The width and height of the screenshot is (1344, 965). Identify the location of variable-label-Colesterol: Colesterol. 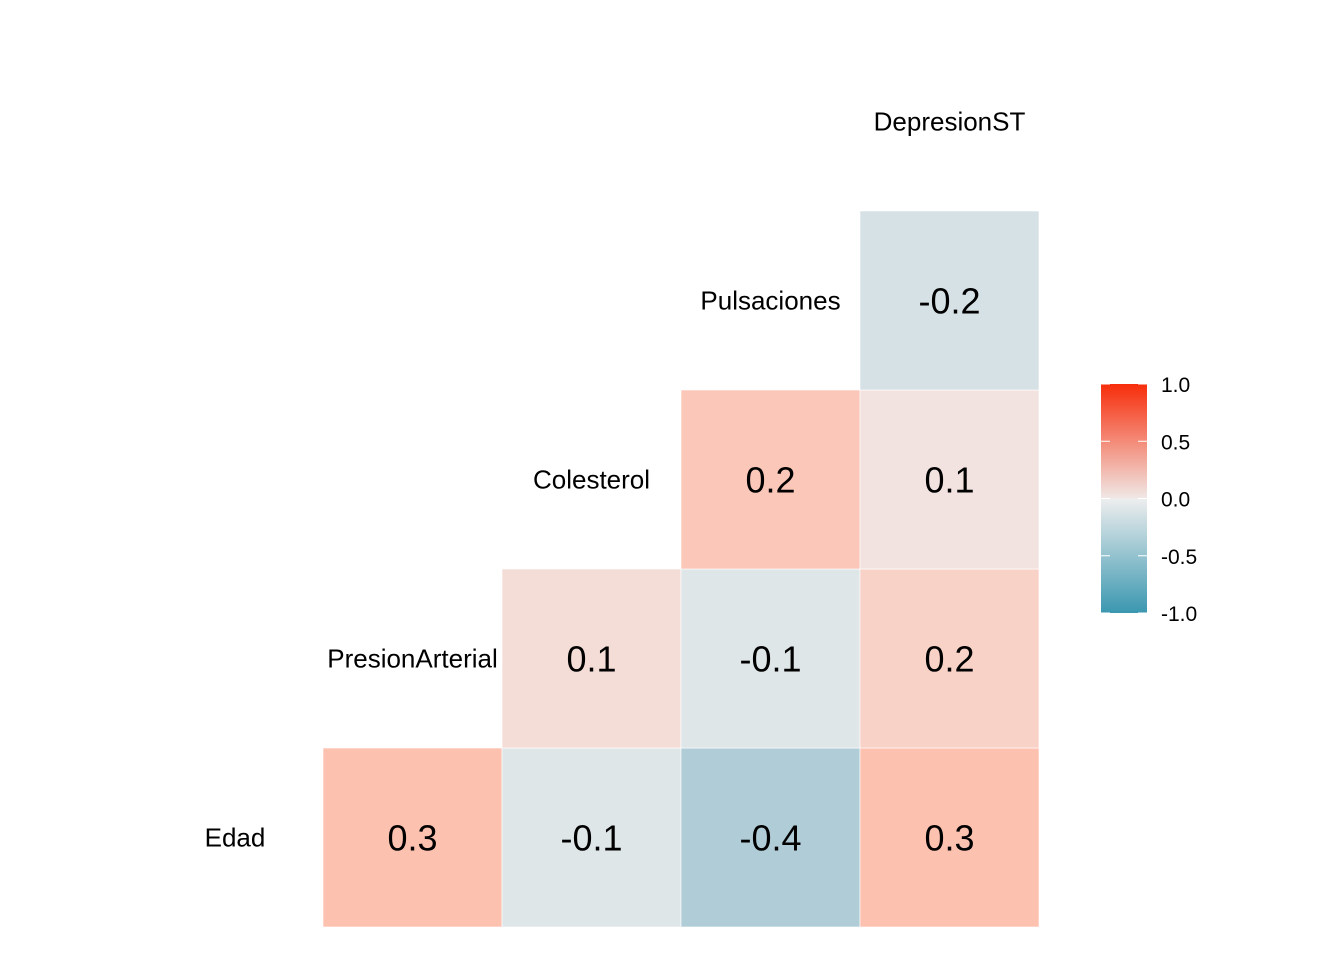
(591, 480).